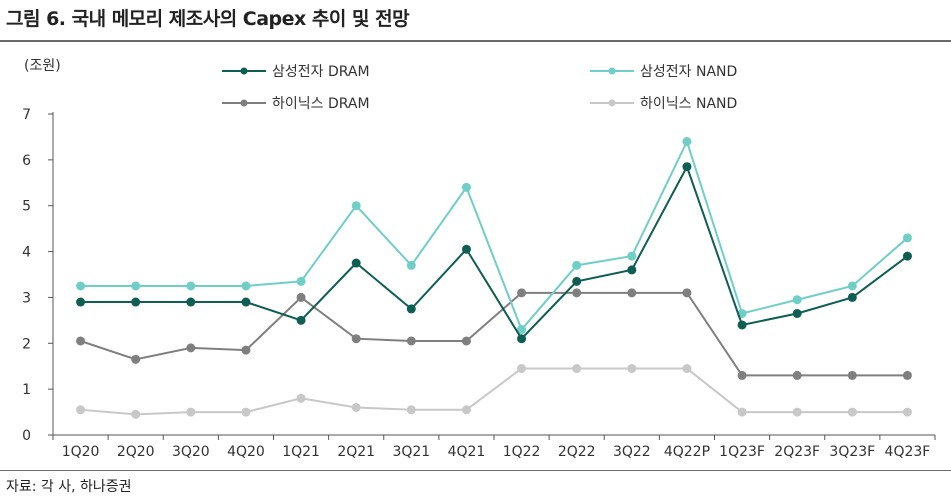 This screenshot has height=500, width=951. Describe the element at coordinates (208, 19) in the screenshot. I see `figure-title: 그림 6. 국내 메모리 제조사의 Capex 추이 및 전망` at that location.